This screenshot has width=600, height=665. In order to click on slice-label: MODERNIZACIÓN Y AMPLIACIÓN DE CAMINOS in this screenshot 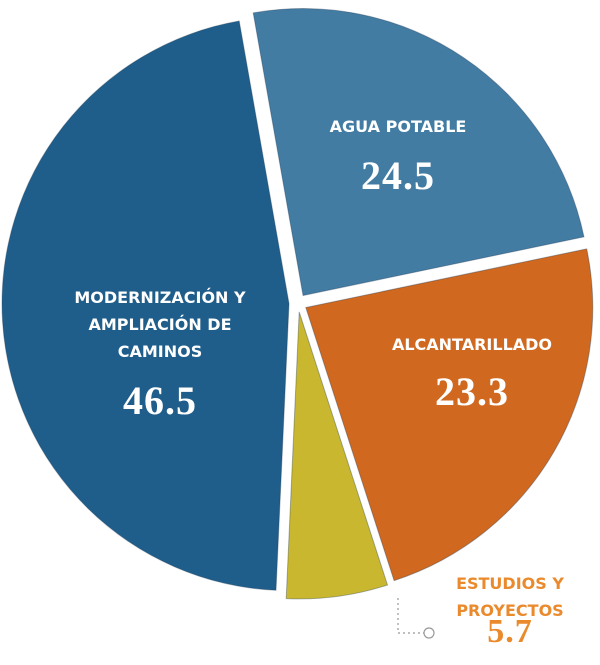, I will do `click(160, 324)`.